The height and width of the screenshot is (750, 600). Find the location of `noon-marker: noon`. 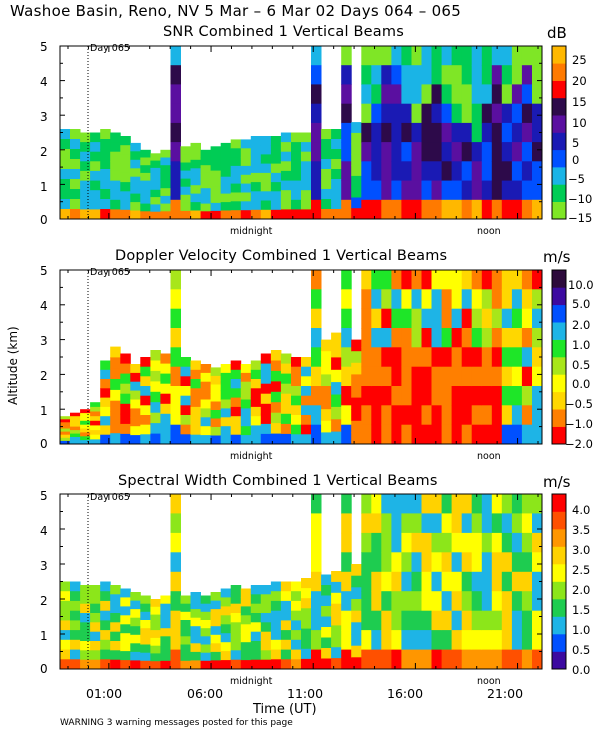

noon-marker: noon is located at coordinates (489, 681).